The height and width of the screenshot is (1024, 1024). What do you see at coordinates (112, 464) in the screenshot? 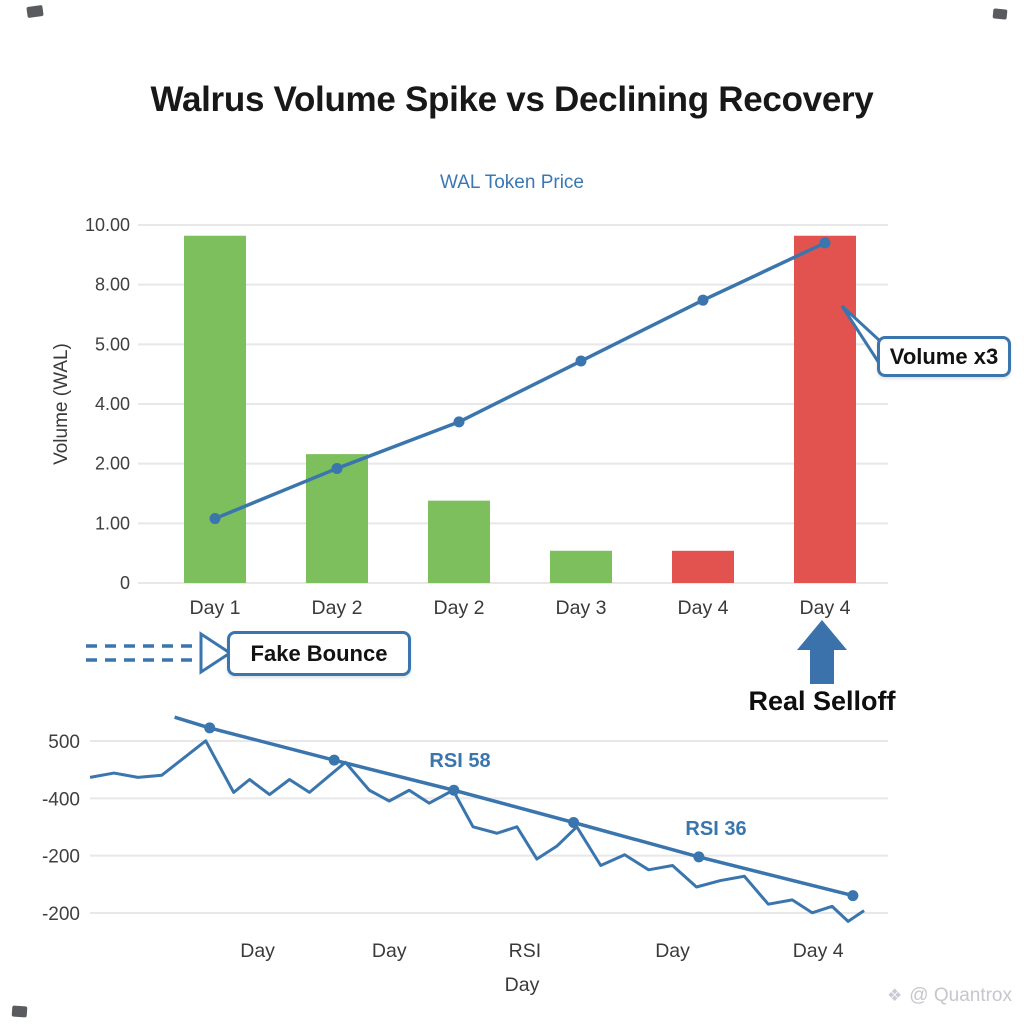
I see `svg-text: 2.00` at bounding box center [112, 464].